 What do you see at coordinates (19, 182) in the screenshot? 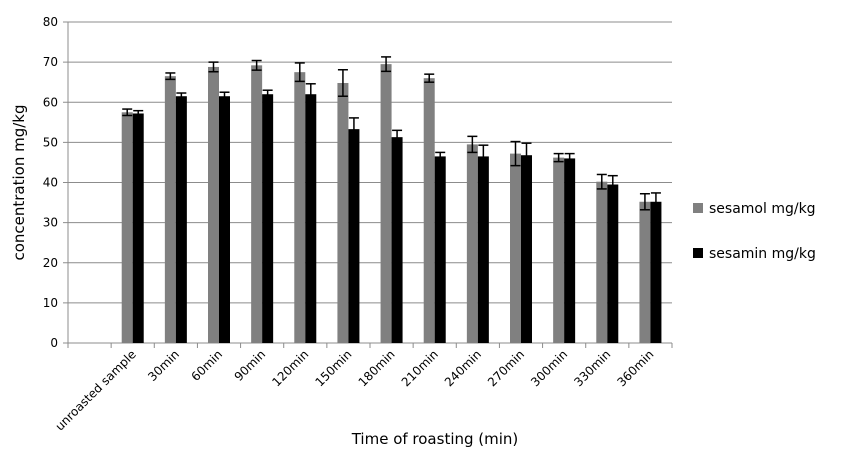
I see `y-axis-title: concentration mg/kg` at bounding box center [19, 182].